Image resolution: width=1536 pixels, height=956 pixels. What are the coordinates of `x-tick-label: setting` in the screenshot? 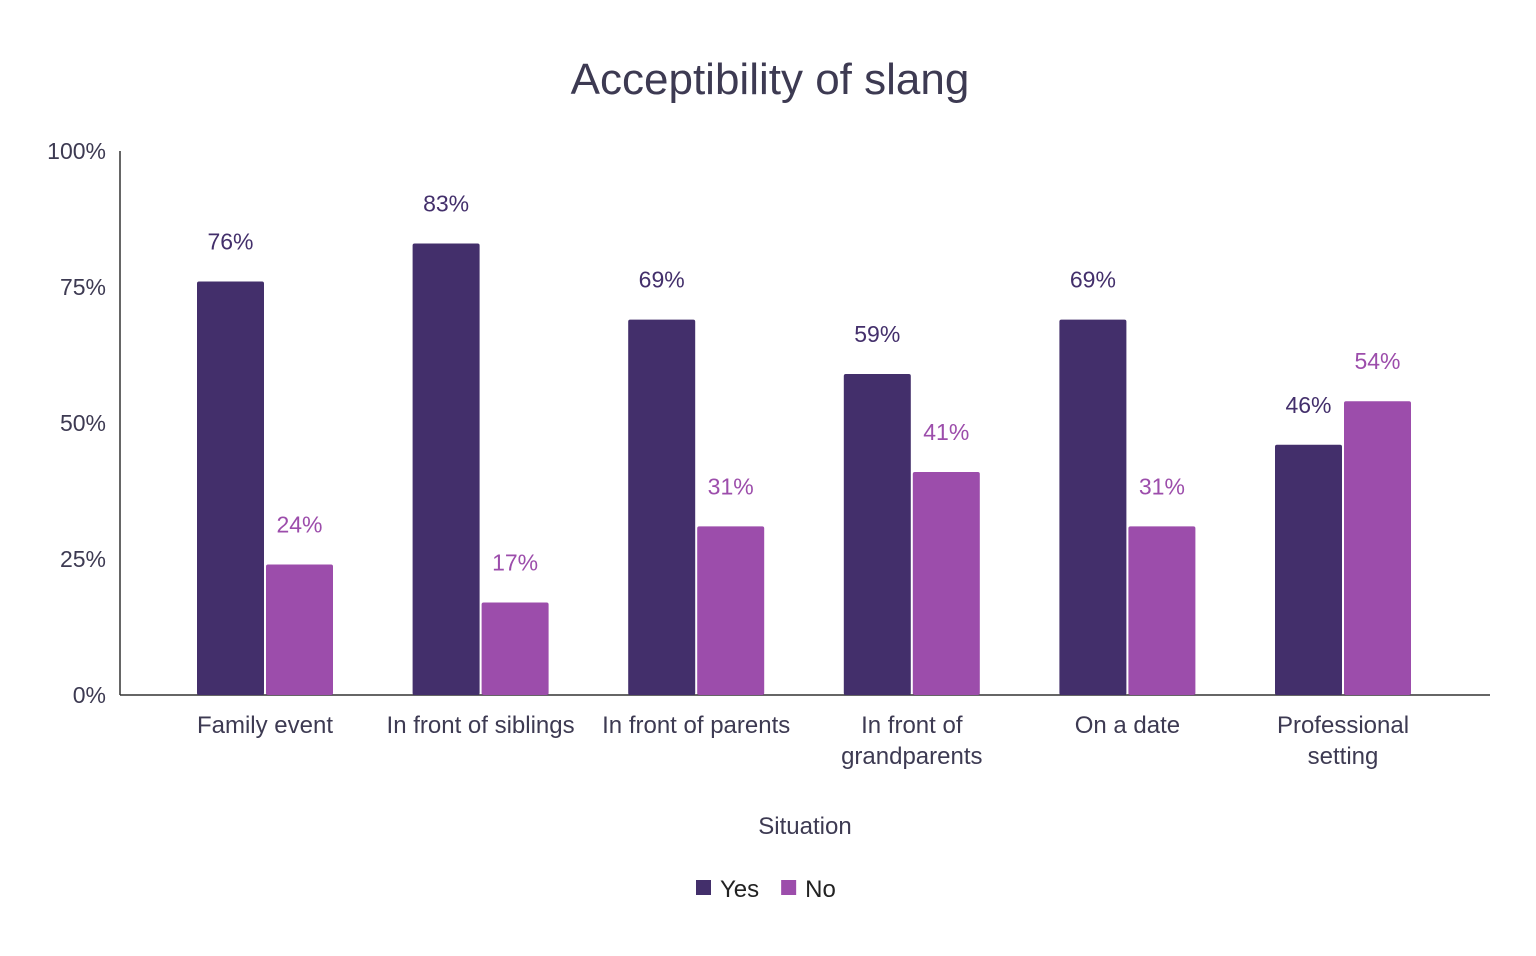 It's located at (1343, 756).